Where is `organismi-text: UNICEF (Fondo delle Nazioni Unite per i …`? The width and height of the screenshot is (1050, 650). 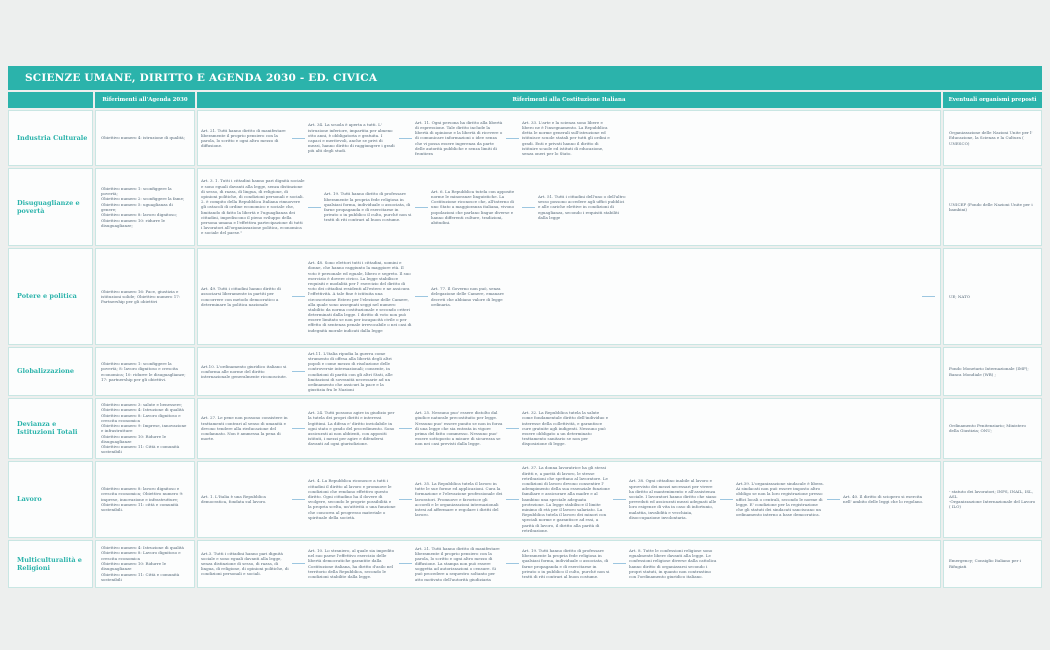
organismi-text: UNICEF (Fondo delle Nazioni Unite per i … is located at coordinates (991, 206).